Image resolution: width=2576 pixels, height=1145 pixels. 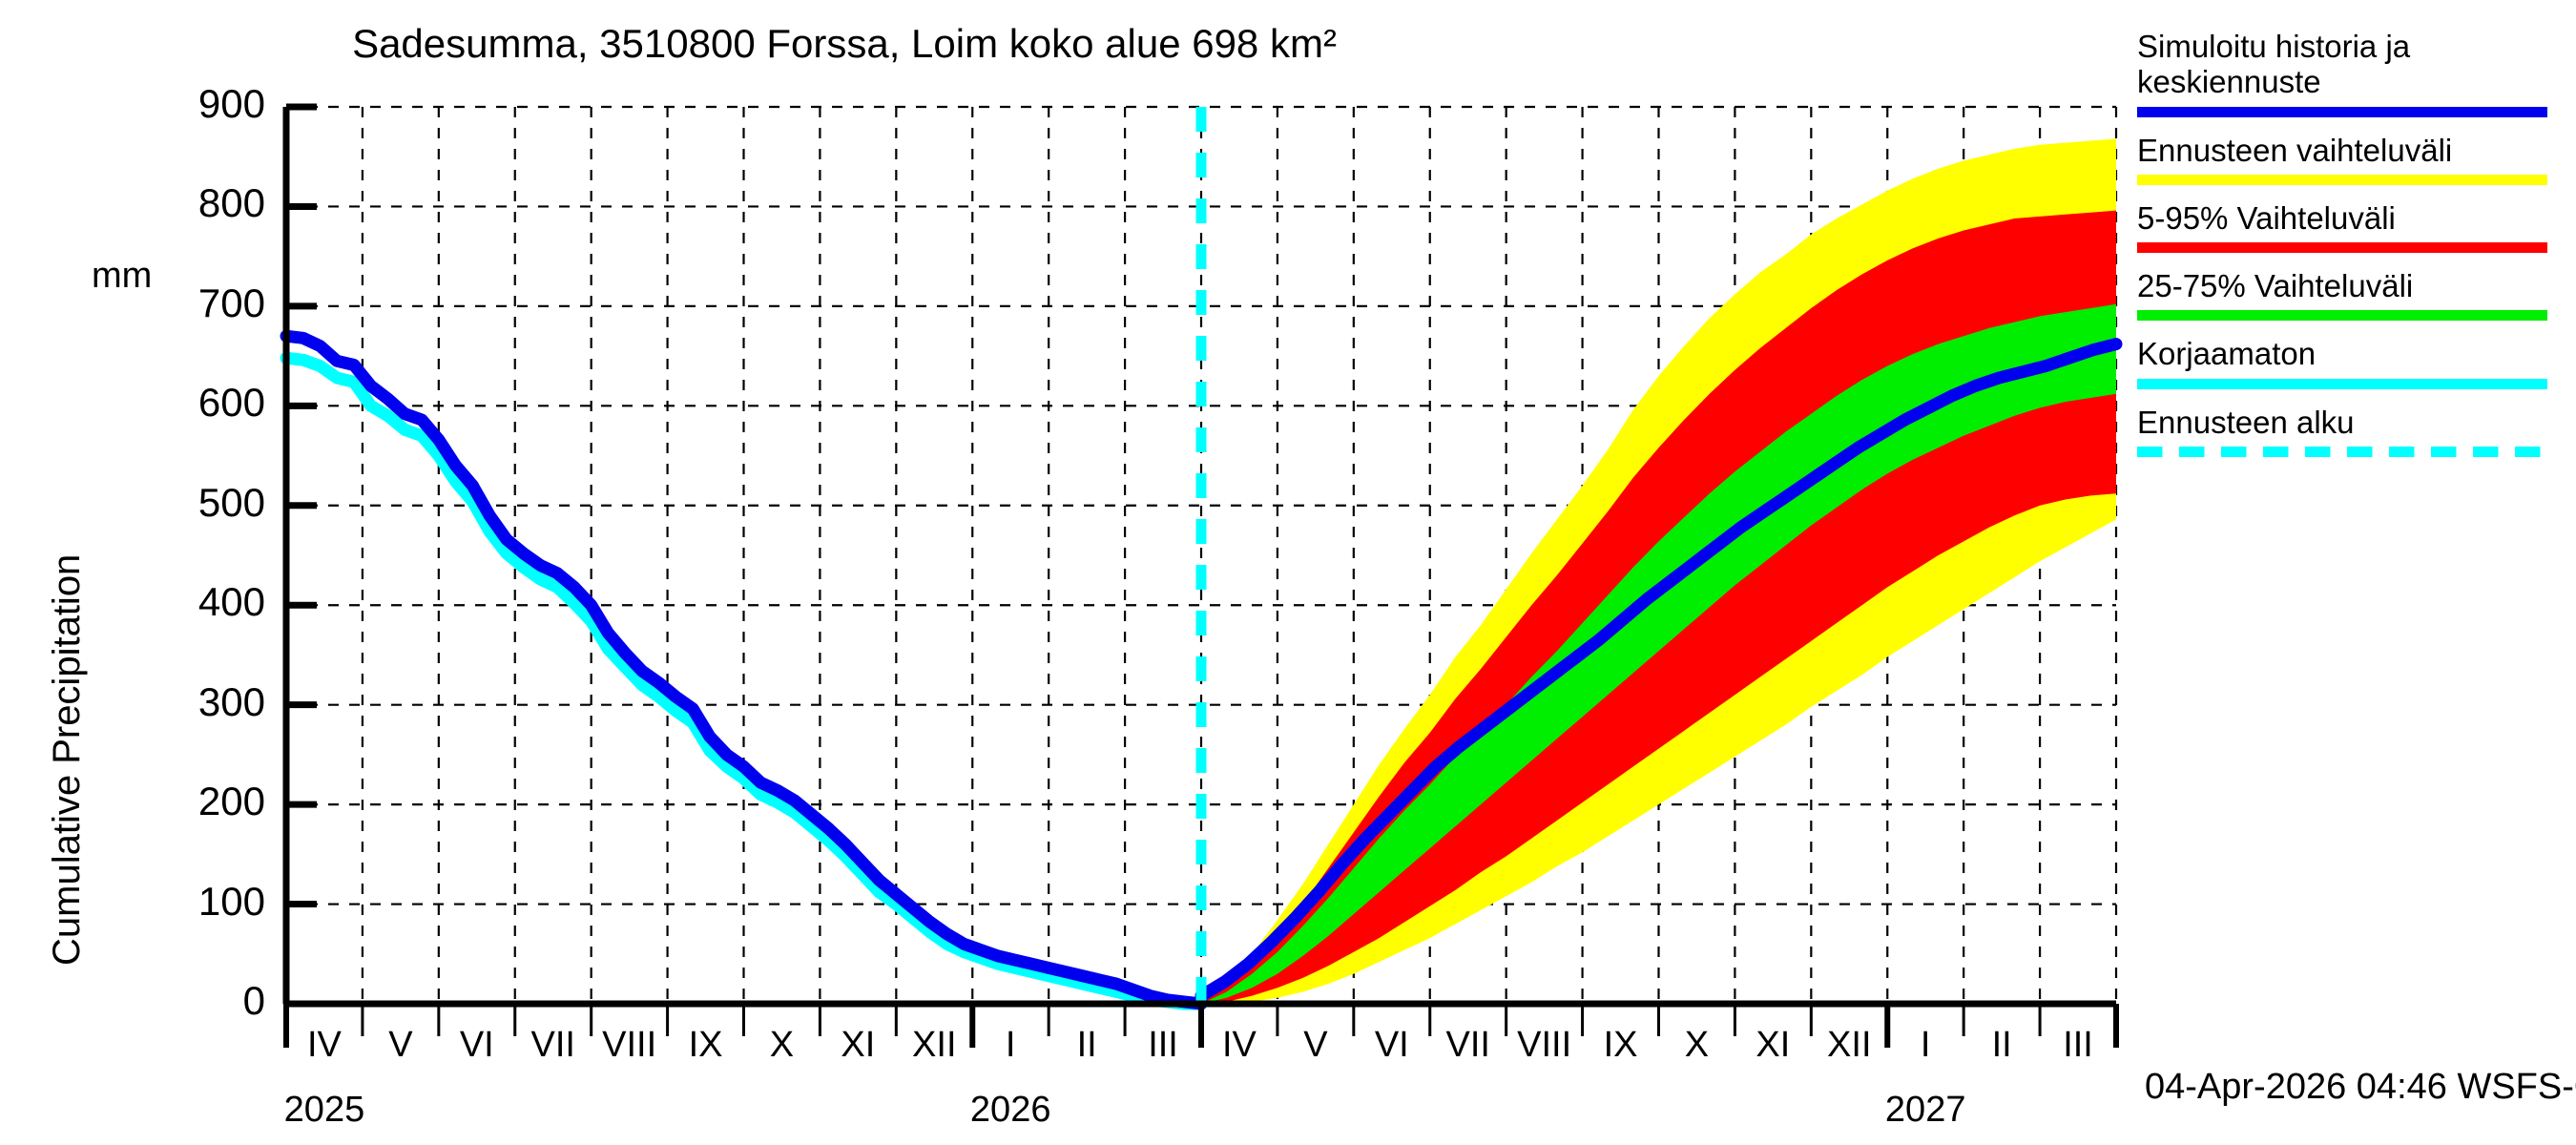 I want to click on y-tick-label: 800, so click(x=231, y=203).